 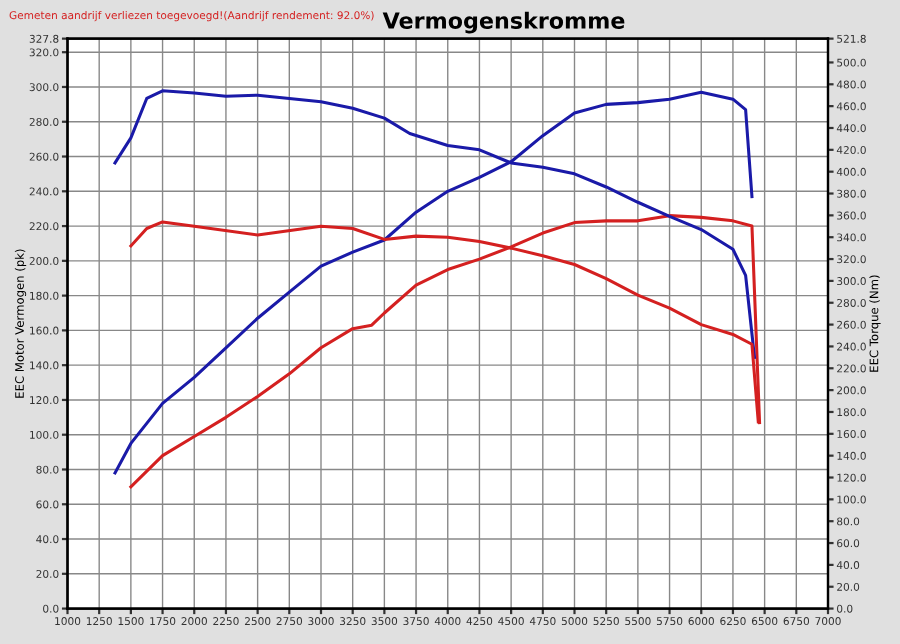 What do you see at coordinates (503, 22) in the screenshot?
I see `chart-title: Vermogenskromme` at bounding box center [503, 22].